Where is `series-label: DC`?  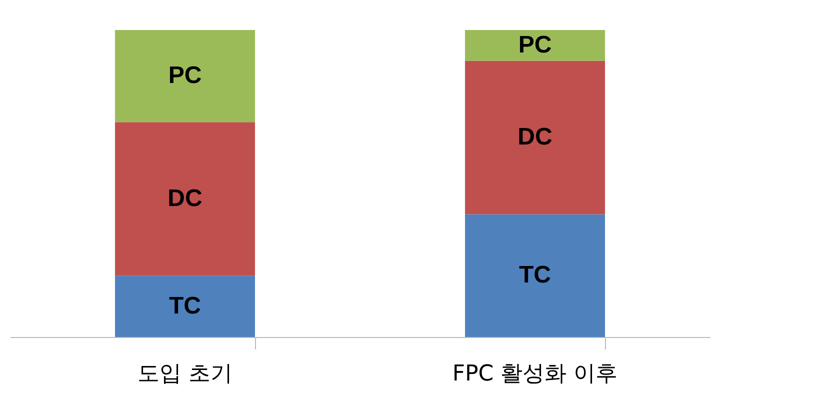 series-label: DC is located at coordinates (535, 136).